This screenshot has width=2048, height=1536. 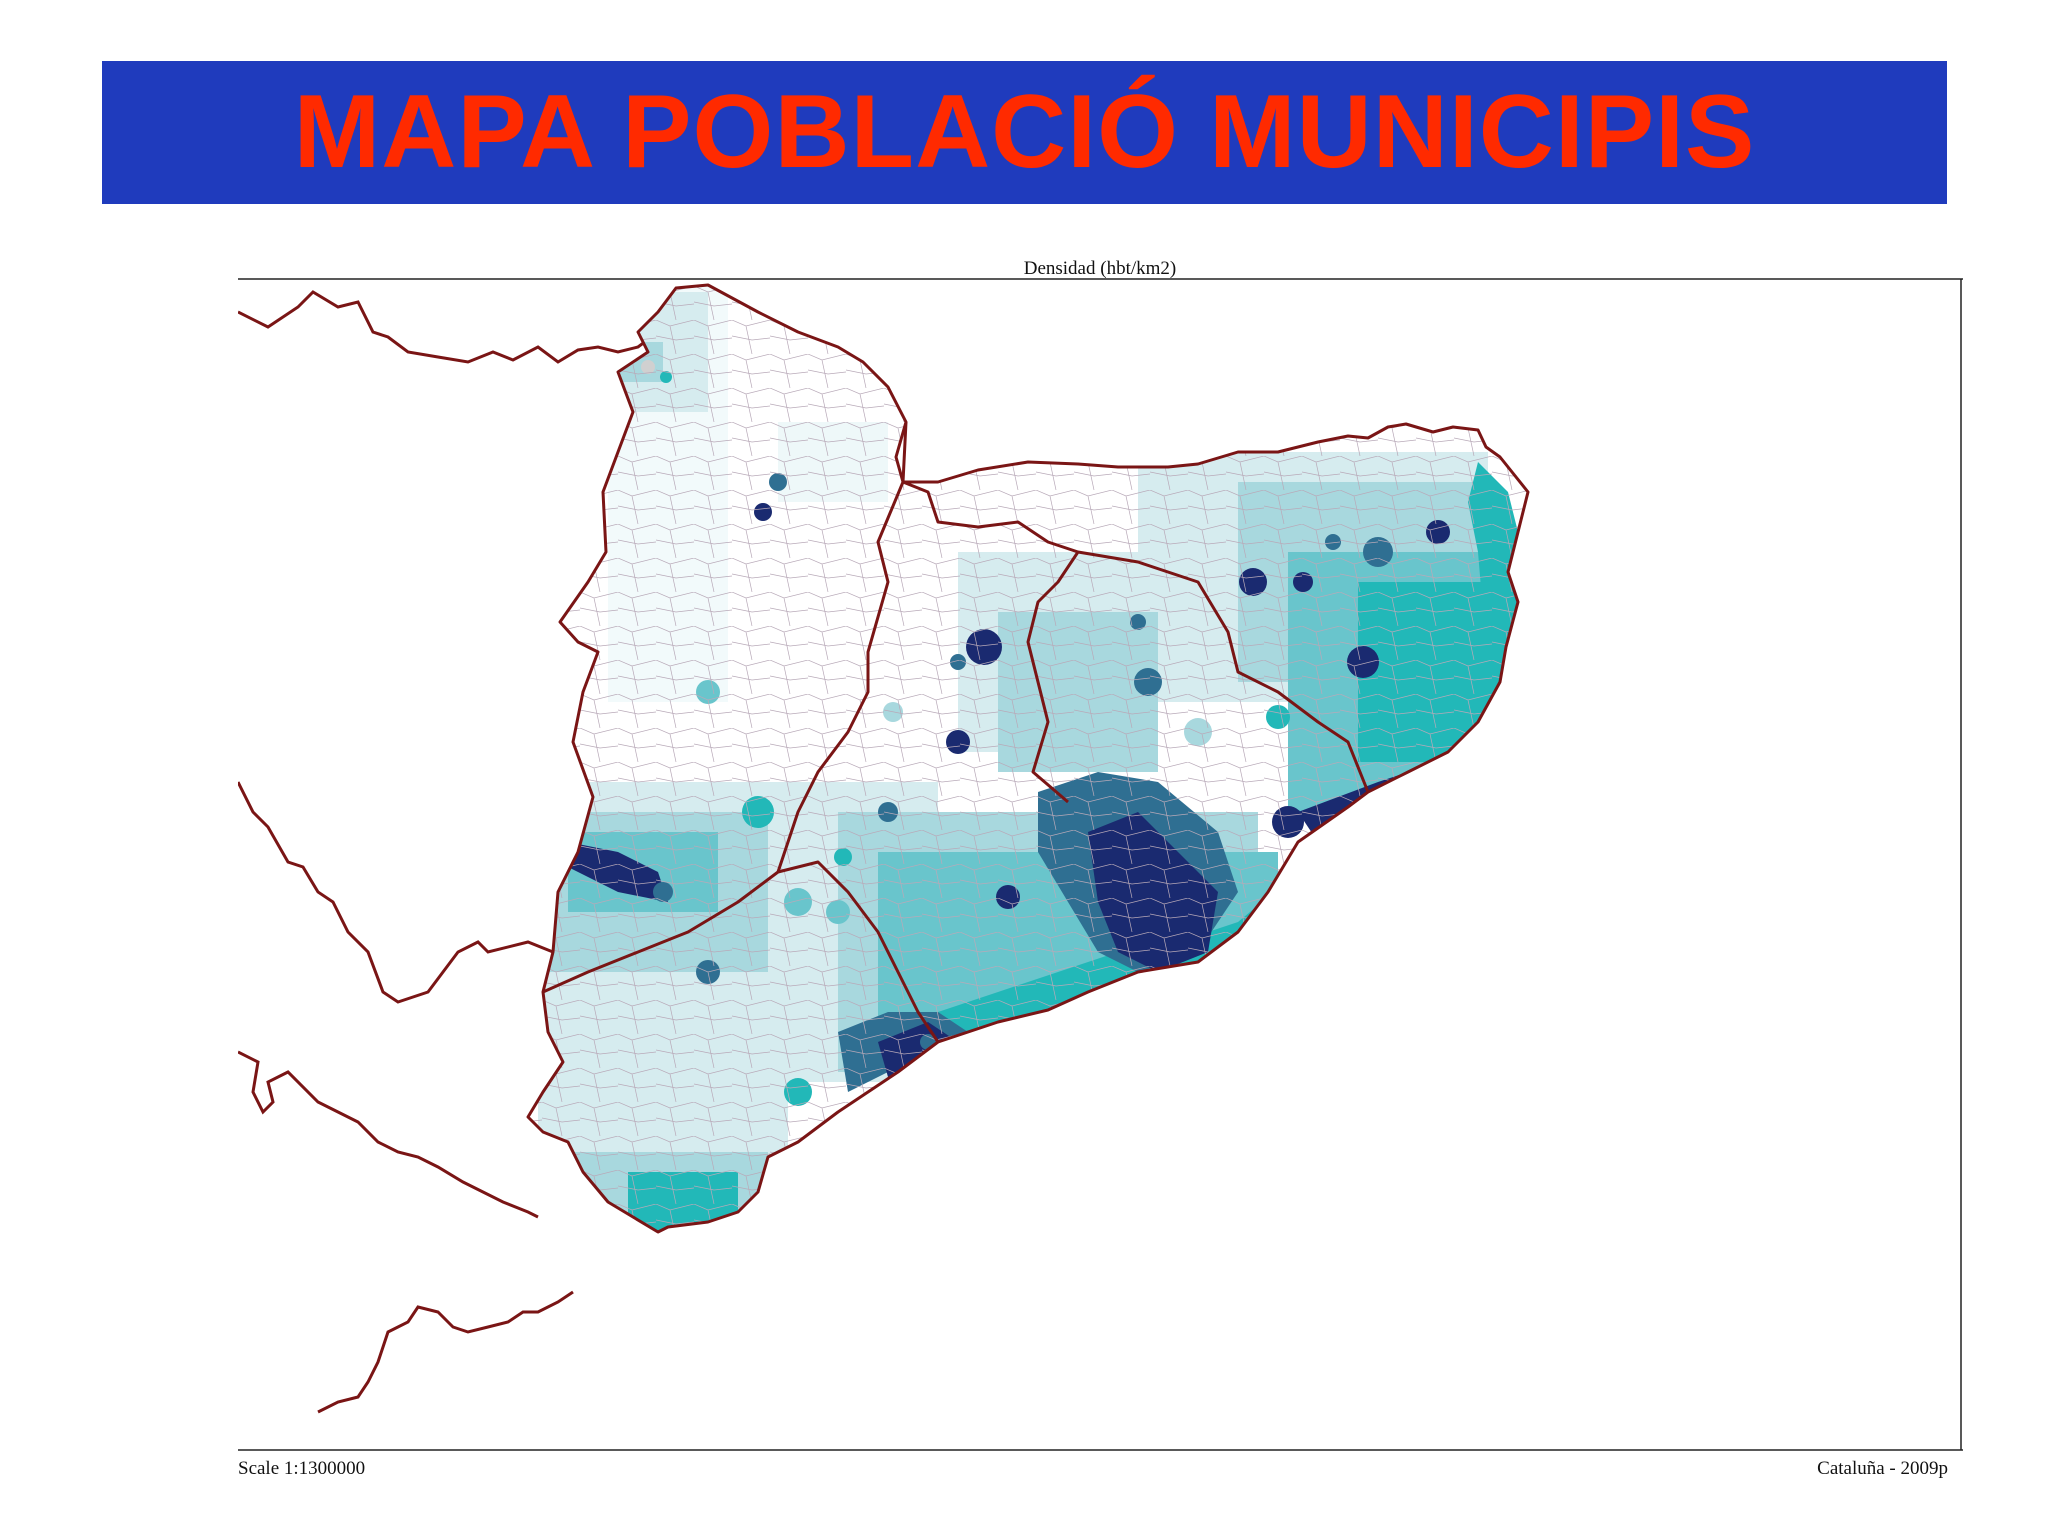 What do you see at coordinates (1100, 268) in the screenshot?
I see `map-caption: Densidad (hbt/km2)` at bounding box center [1100, 268].